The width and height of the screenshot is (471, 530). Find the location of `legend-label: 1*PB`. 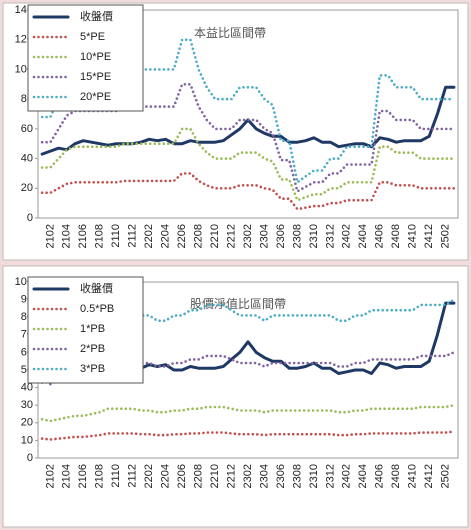

legend-label: 1*PB is located at coordinates (92, 329).